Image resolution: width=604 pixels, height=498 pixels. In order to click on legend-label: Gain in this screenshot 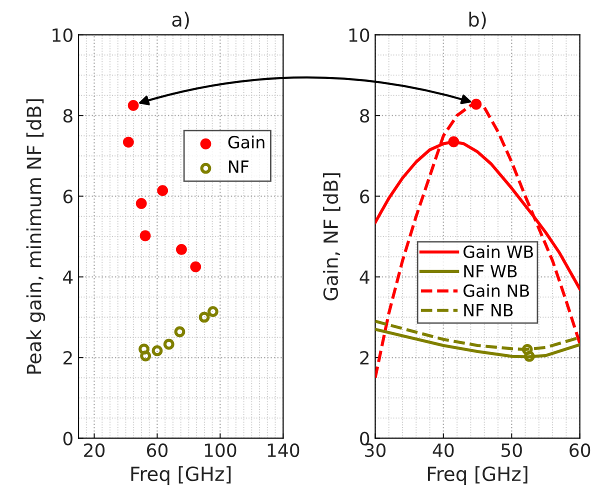, I will do `click(246, 142)`.